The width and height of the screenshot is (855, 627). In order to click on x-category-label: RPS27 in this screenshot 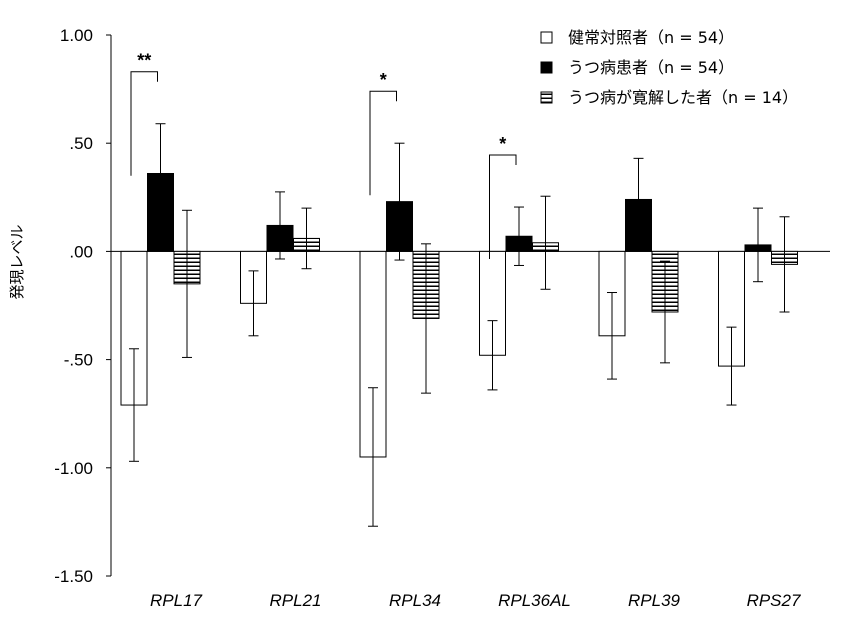, I will do `click(774, 600)`.